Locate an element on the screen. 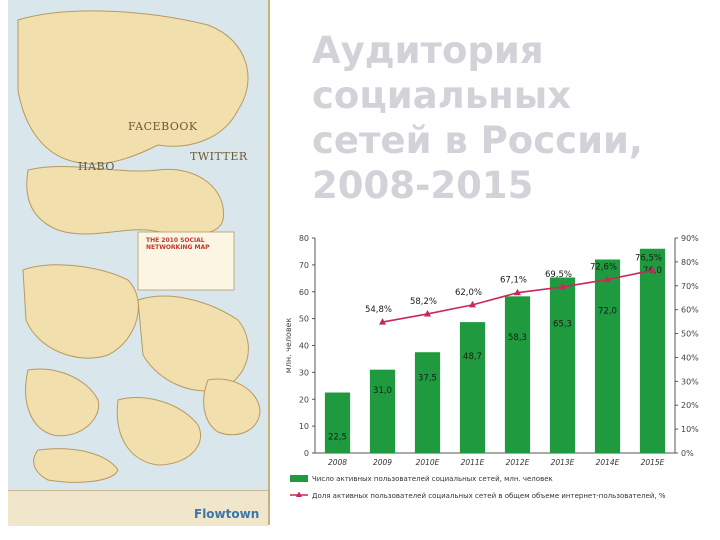  share-value-label: 76,5% is located at coordinates (648, 258).